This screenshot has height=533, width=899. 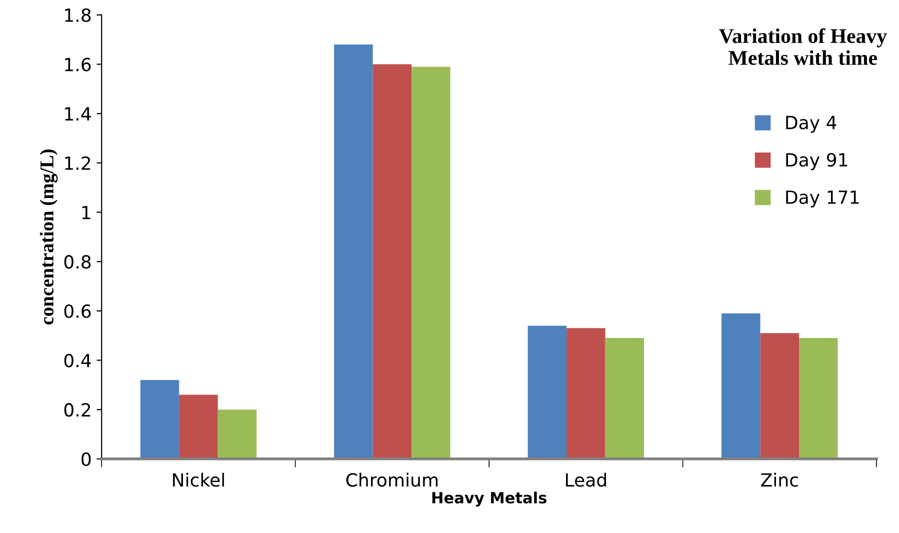 What do you see at coordinates (77, 262) in the screenshot?
I see `y-tick-label: 0.8` at bounding box center [77, 262].